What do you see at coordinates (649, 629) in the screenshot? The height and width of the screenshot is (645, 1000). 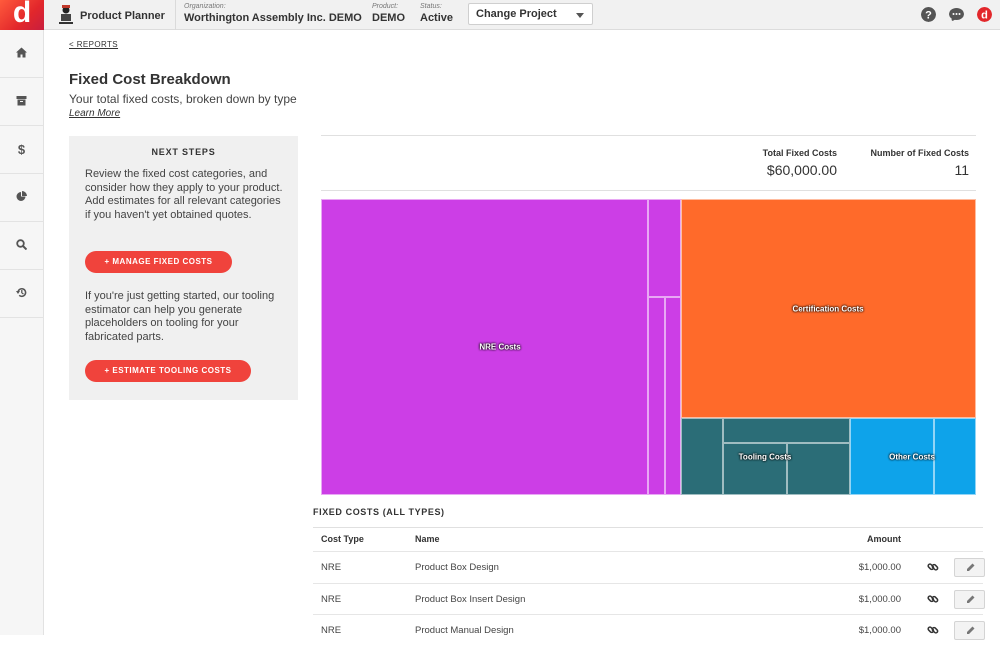 I see `table-row: NRE Product Manual Design $1,000.00` at bounding box center [649, 629].